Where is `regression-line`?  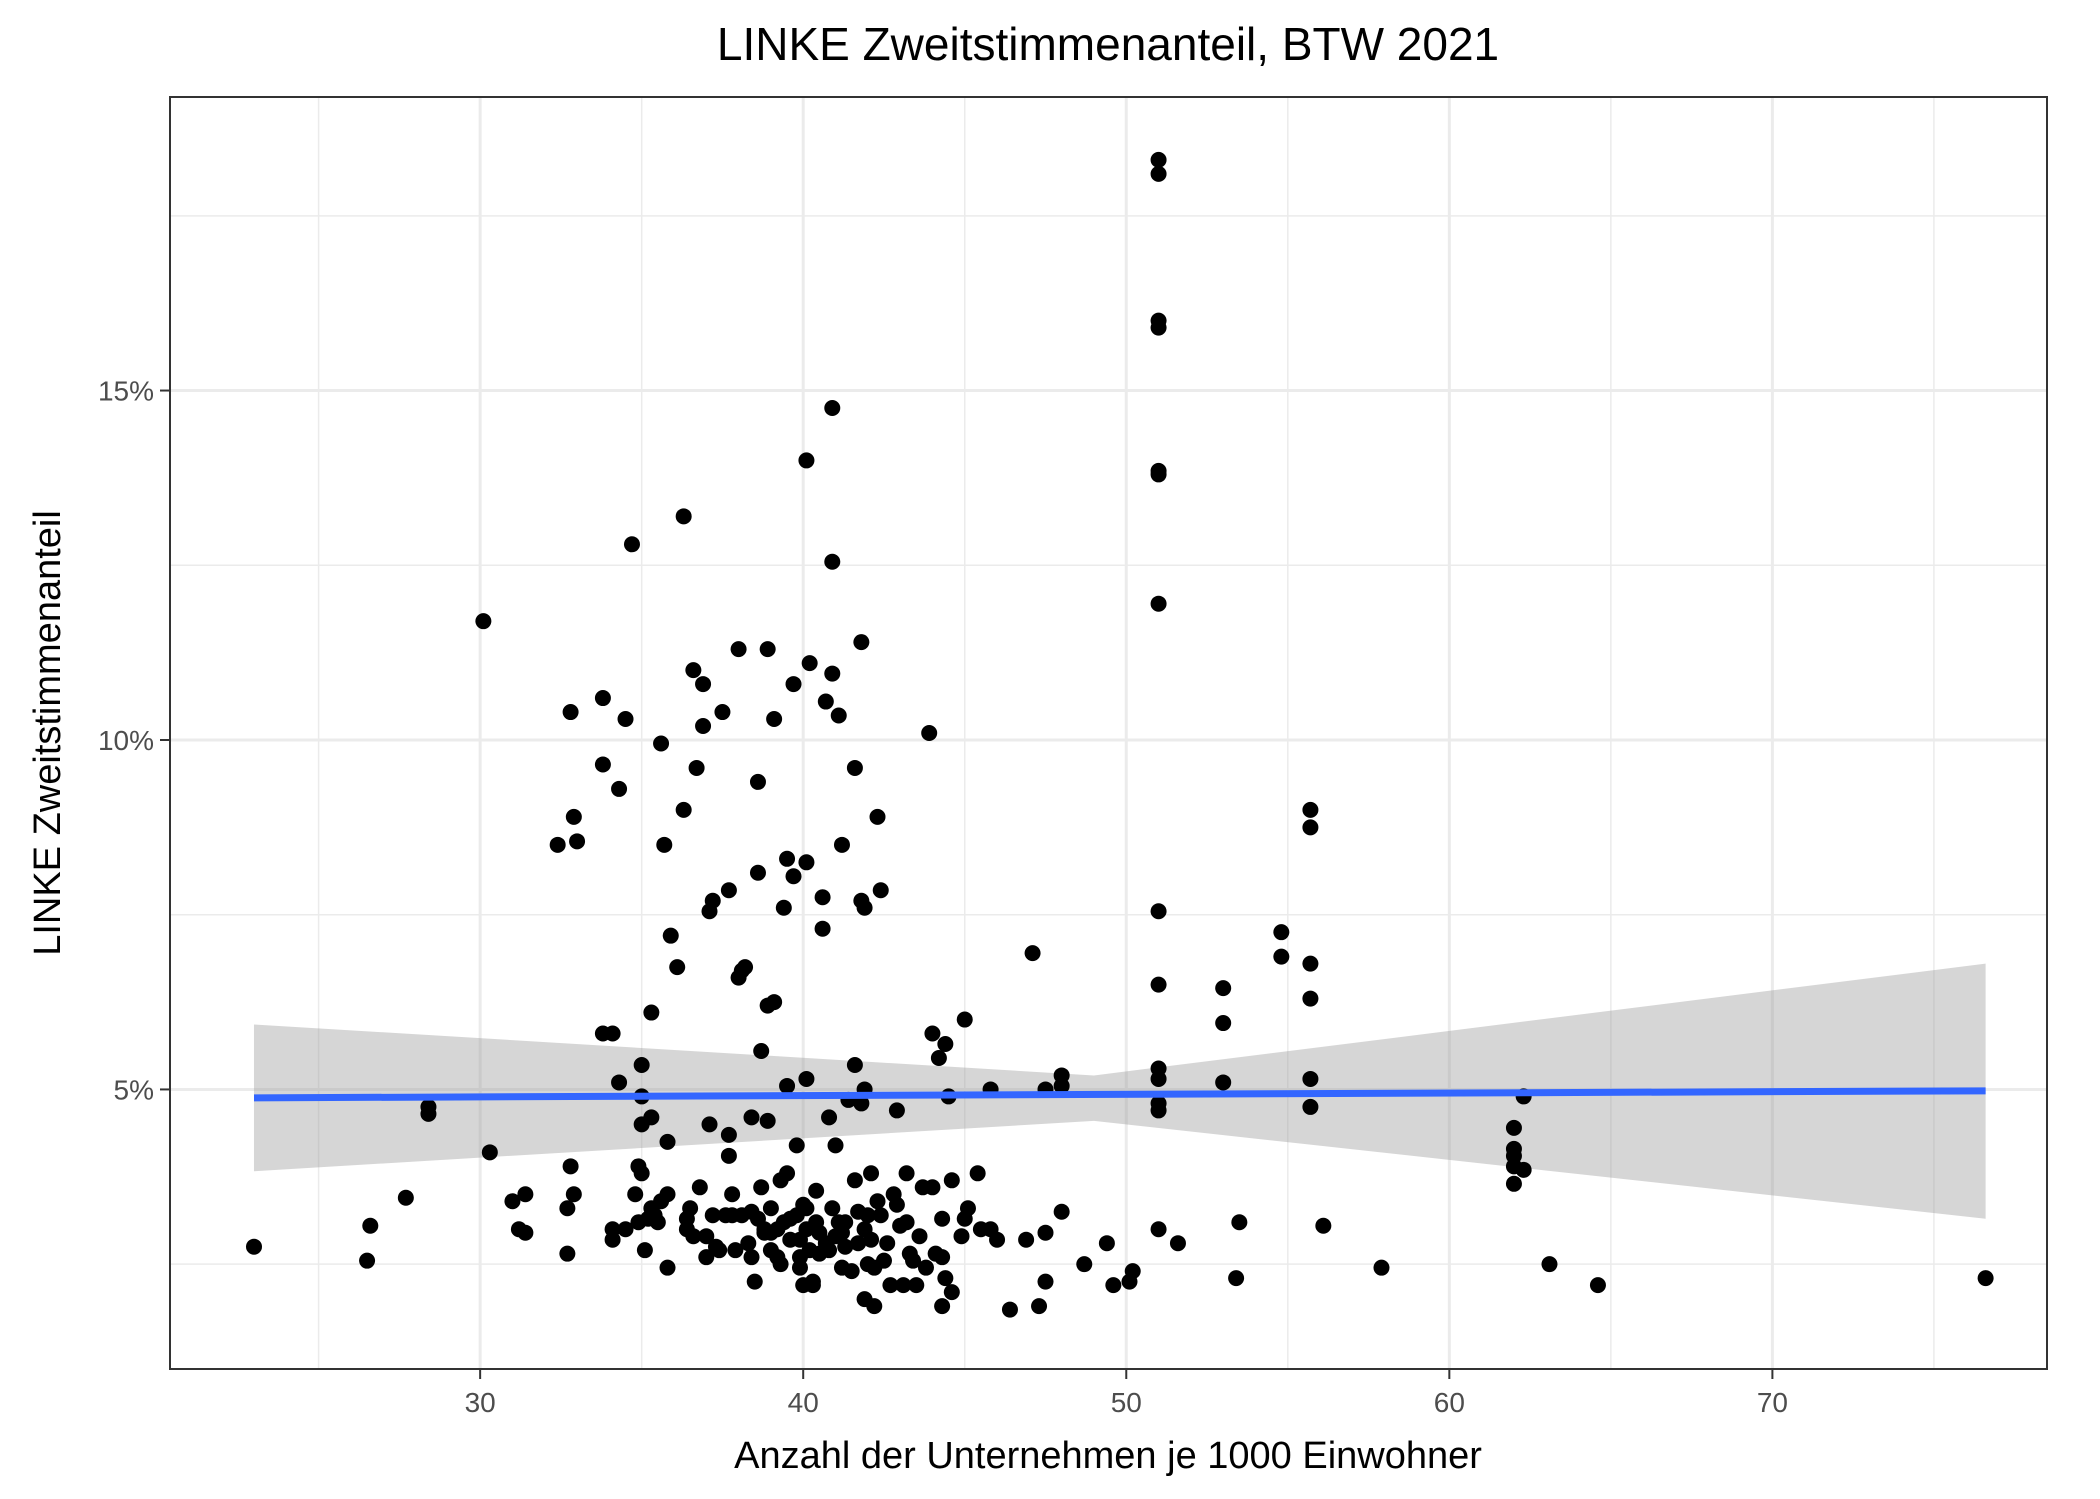
regression-line is located at coordinates (1119, 1094).